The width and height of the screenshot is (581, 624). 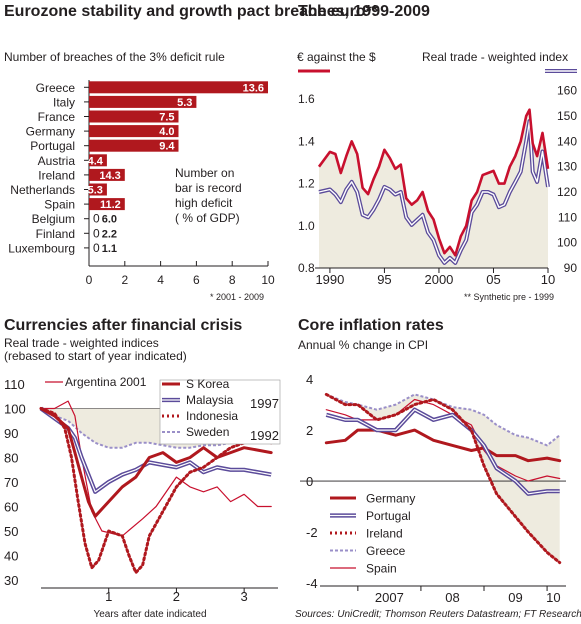 I want to click on inflation-ytick-label: -2, so click(x=312, y=532).